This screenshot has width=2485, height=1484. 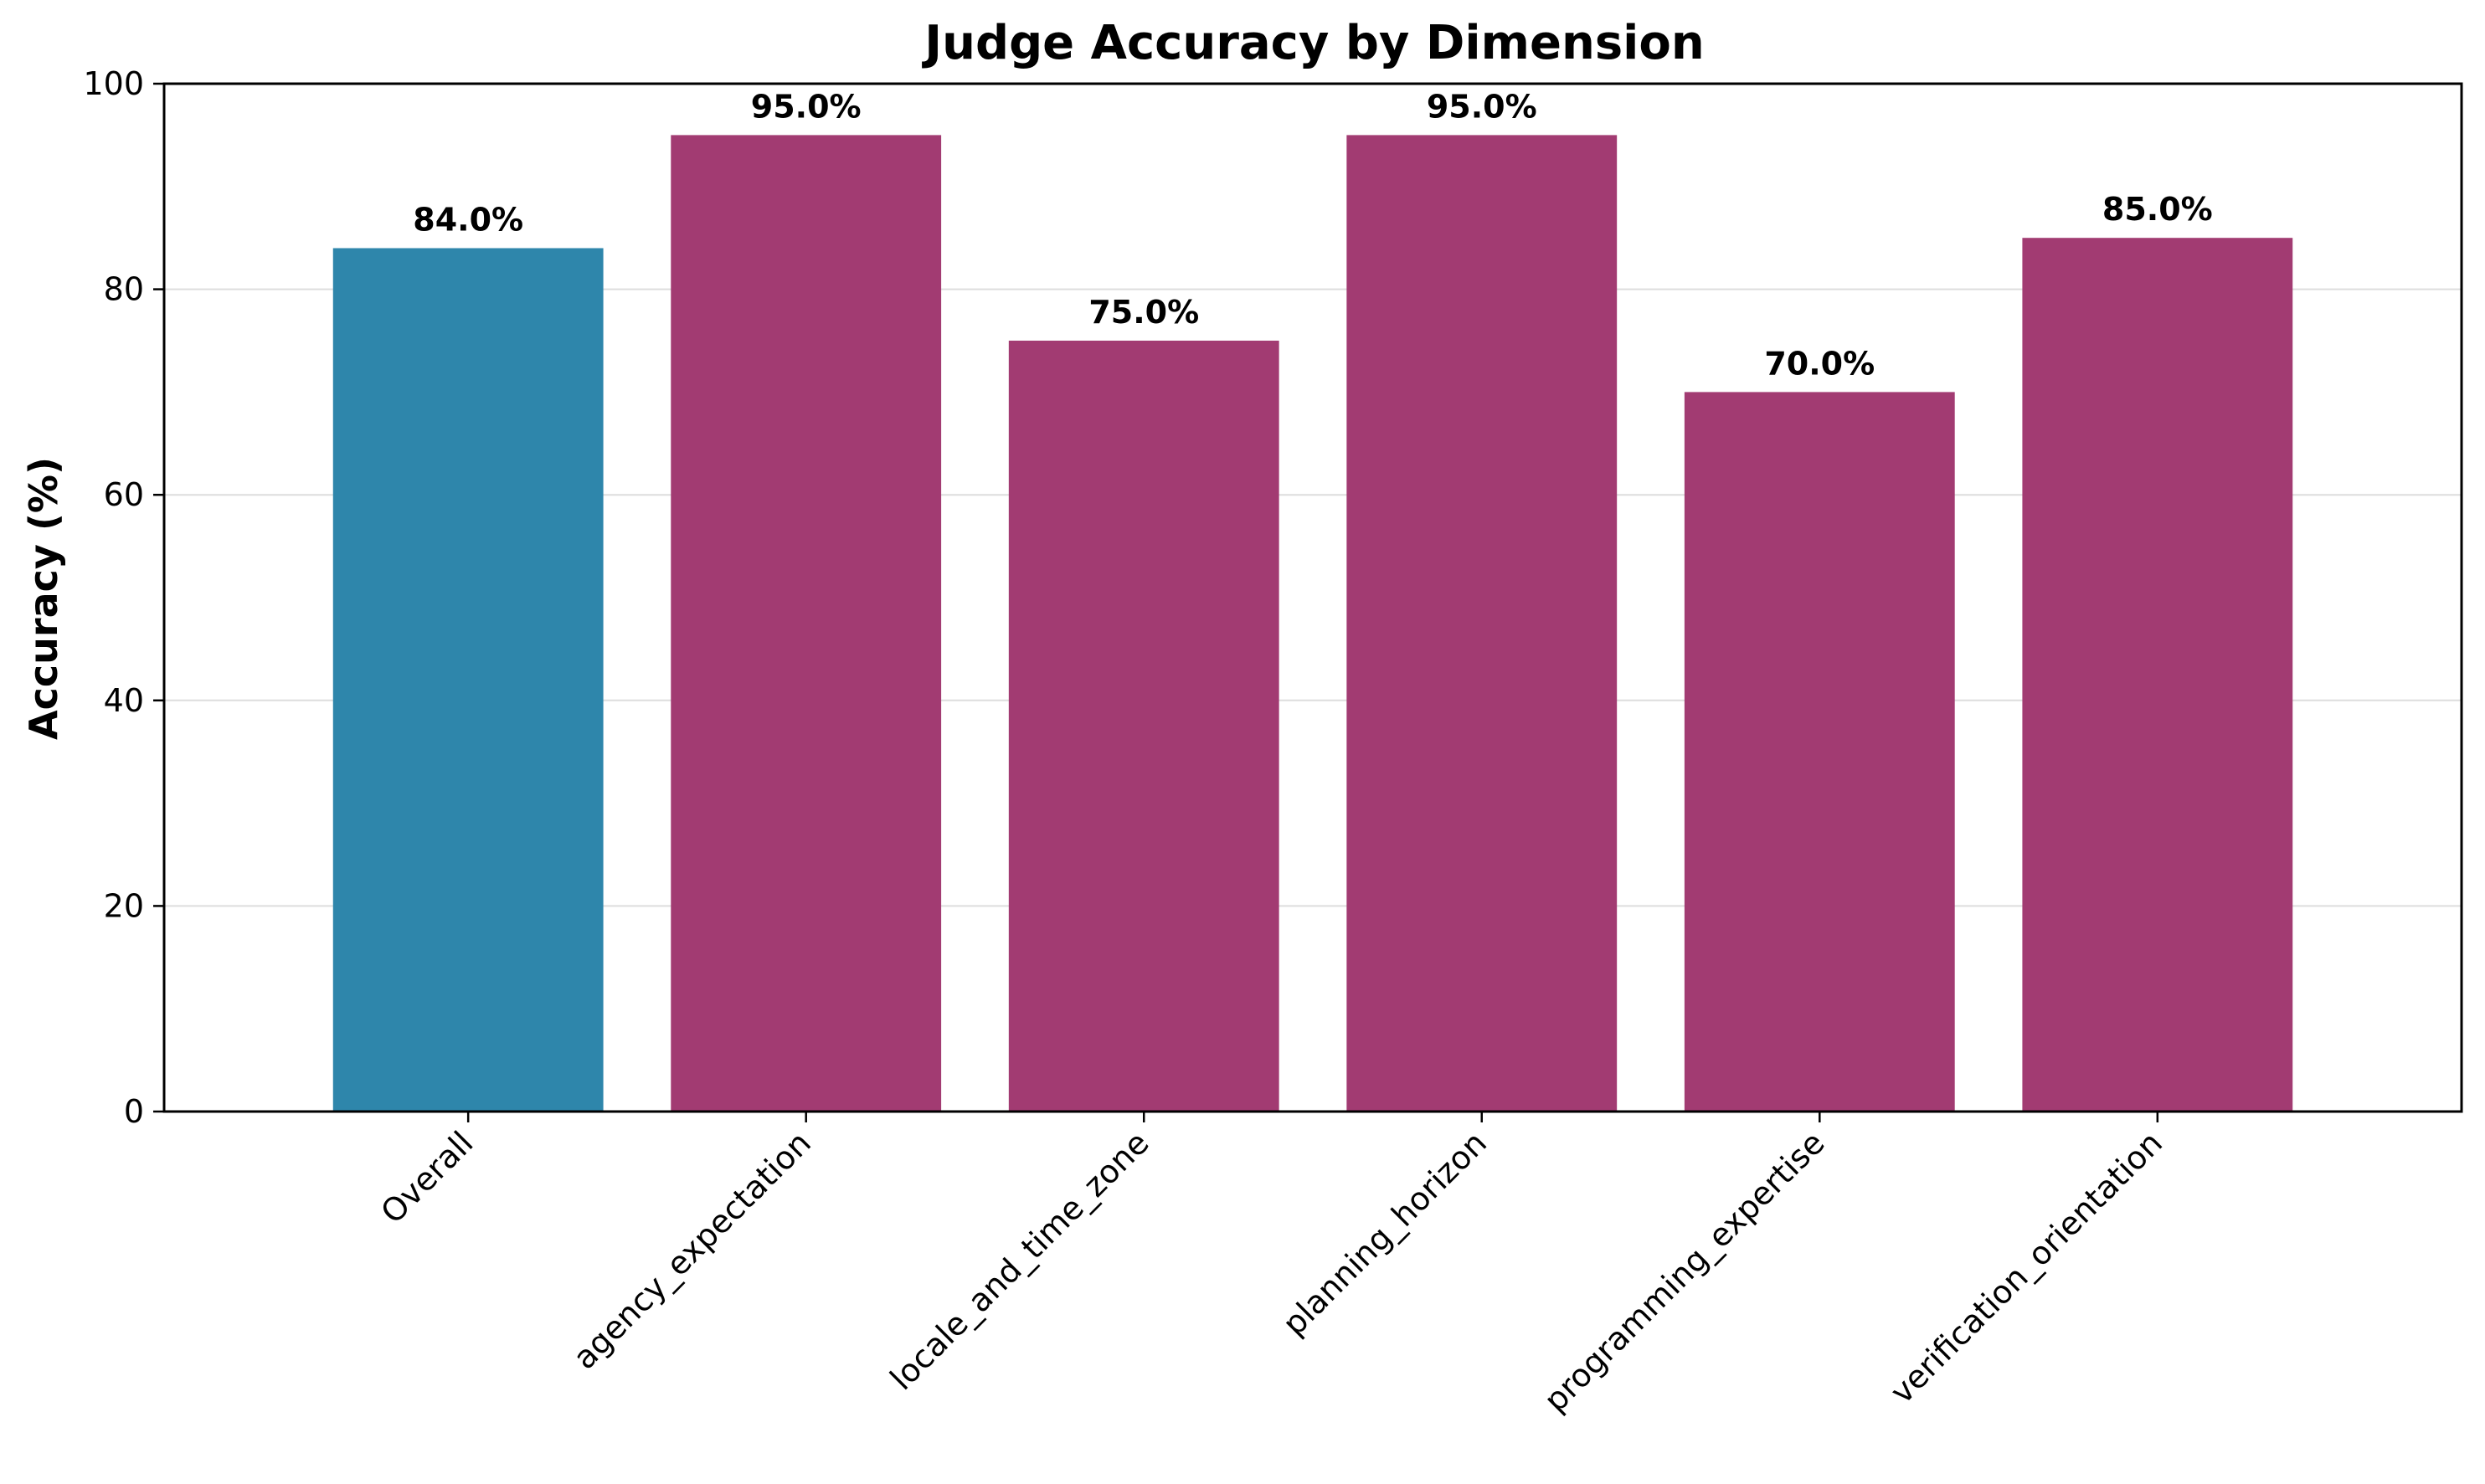 I want to click on x-tick-label: locale_and_time_zone, so click(x=1019, y=1260).